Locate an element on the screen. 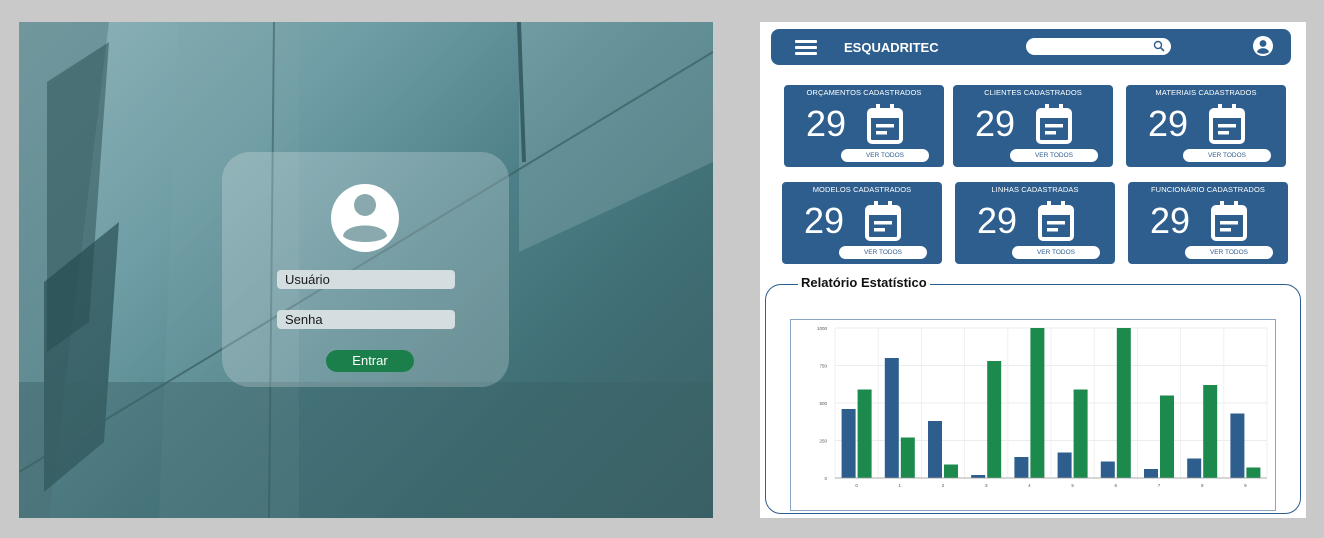  top-bar: ESQUADRITEC is located at coordinates (1031, 47).